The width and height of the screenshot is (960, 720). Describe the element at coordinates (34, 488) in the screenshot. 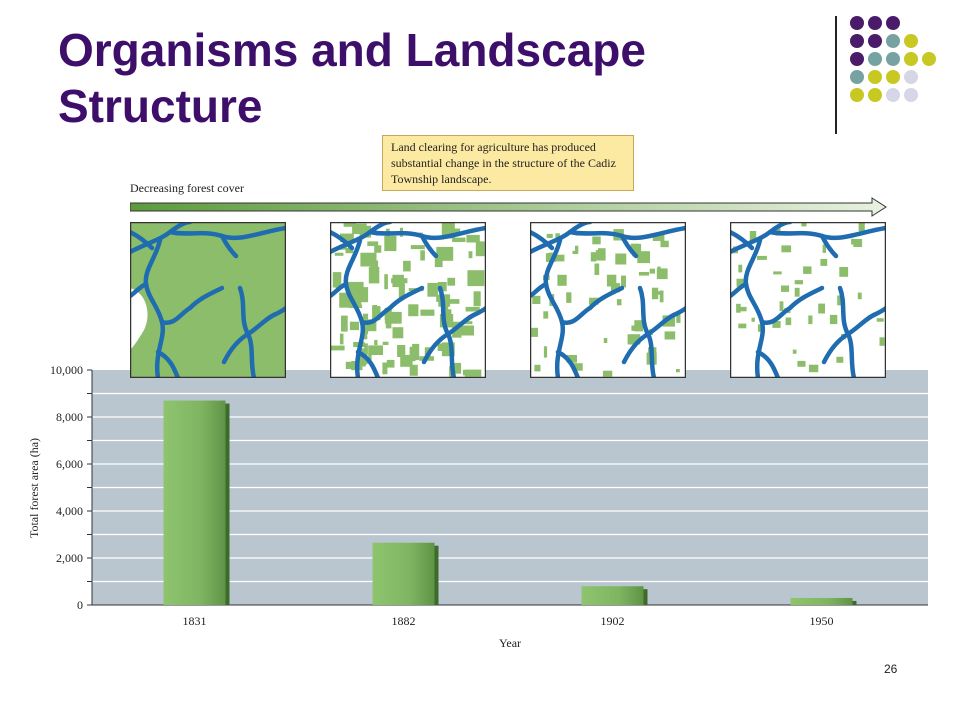

I see `y-axis-title: Total forest area (ha)` at that location.